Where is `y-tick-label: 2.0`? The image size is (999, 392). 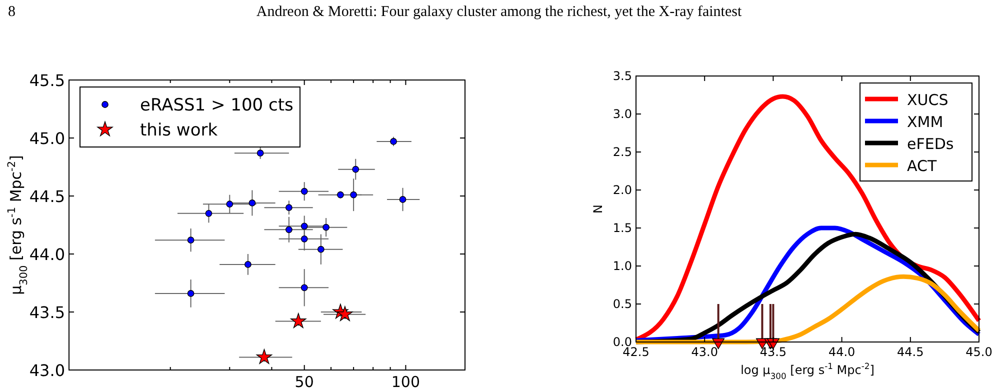
y-tick-label: 2.0 is located at coordinates (622, 190).